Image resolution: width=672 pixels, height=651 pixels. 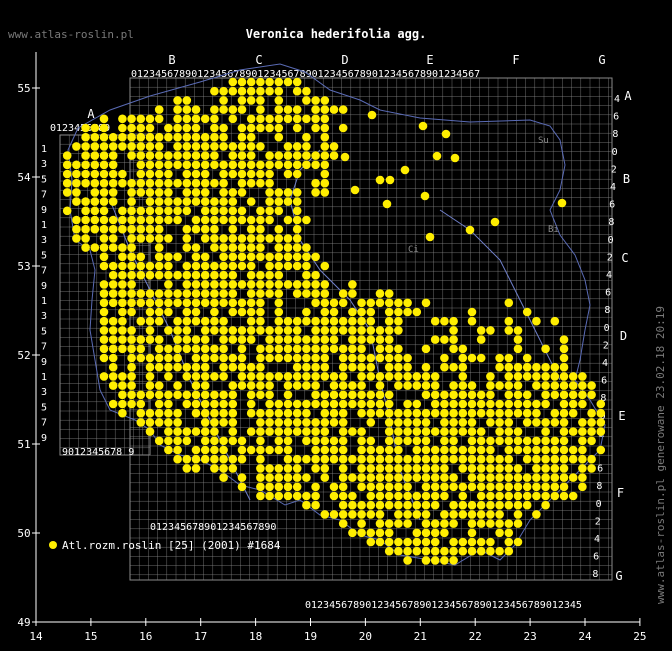 I want to click on grid-digit-left: 1, so click(x=44, y=377).